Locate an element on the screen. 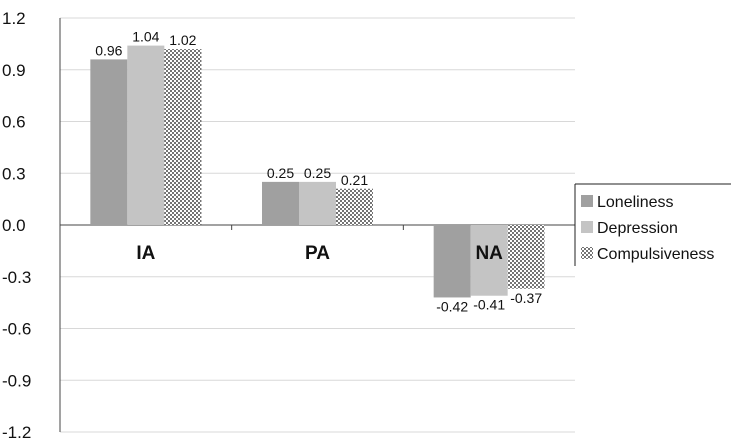 The height and width of the screenshot is (439, 733). bar-compulsiveness-ia is located at coordinates (183, 137).